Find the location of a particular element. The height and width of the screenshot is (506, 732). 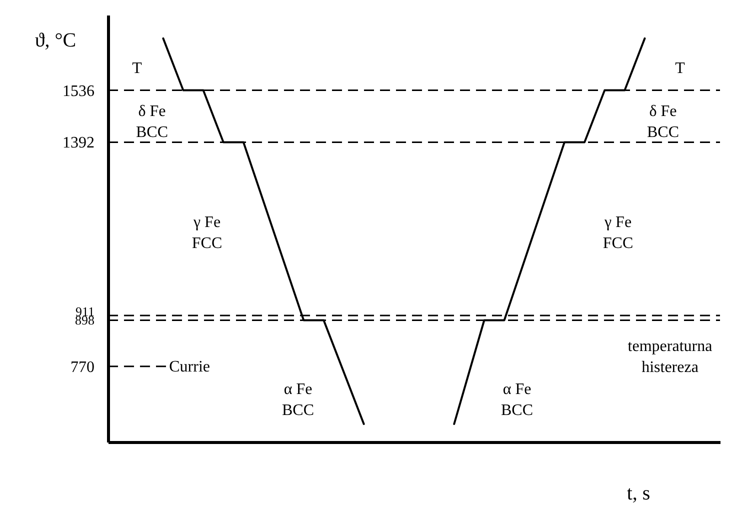

x-axis-title: t, s is located at coordinates (638, 493).